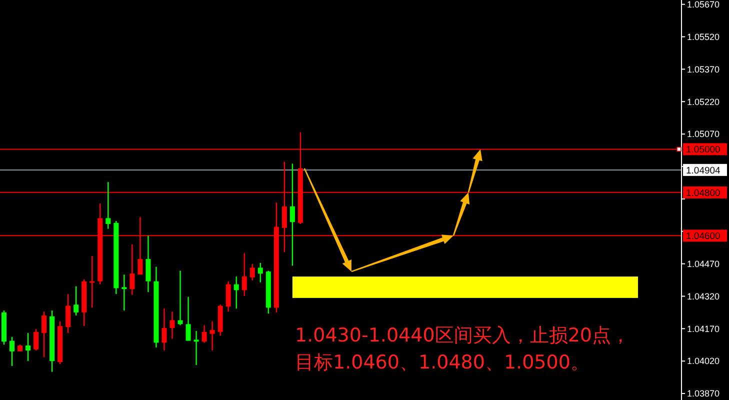 This screenshot has height=400, width=729. I want to click on y-tick-label: 1.04170, so click(703, 329).